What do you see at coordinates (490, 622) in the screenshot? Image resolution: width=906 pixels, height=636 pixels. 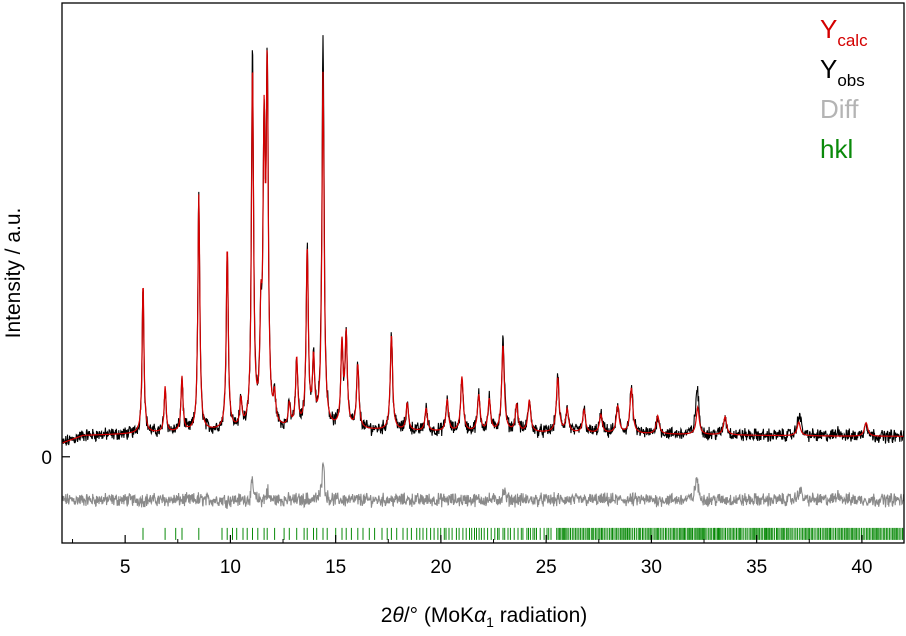 I see `x-axis-title-sub: 1` at bounding box center [490, 622].